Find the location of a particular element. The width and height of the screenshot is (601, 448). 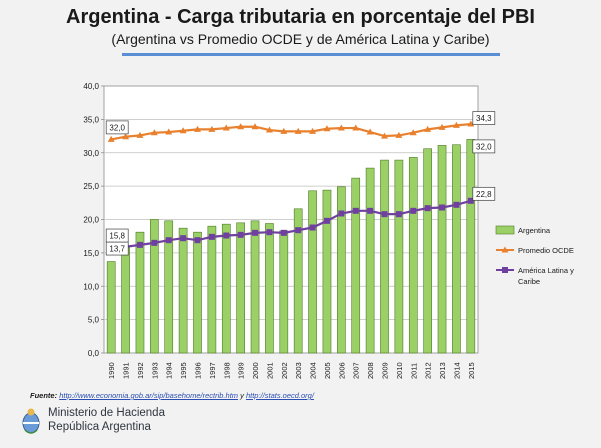

title-underline is located at coordinates (311, 54).